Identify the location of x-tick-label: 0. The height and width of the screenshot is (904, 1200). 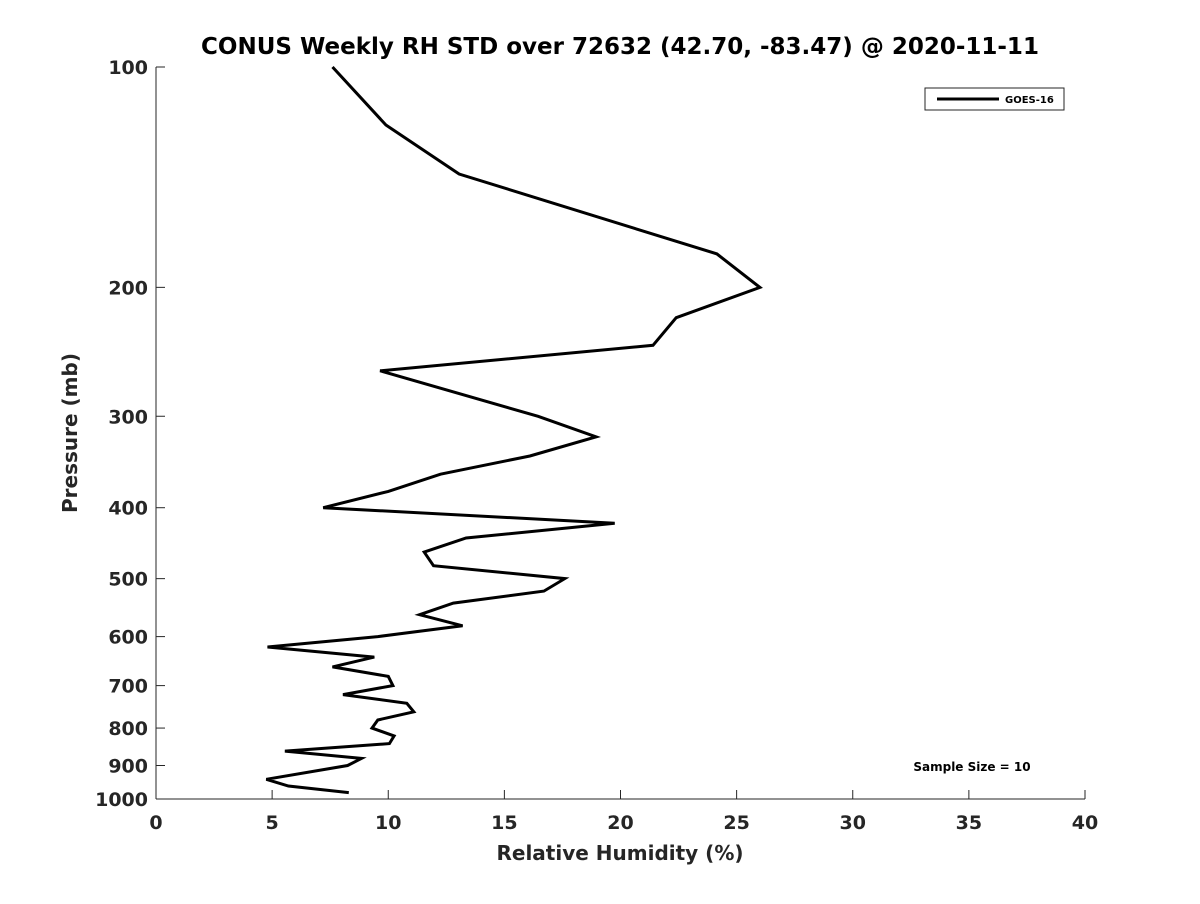
(155, 823).